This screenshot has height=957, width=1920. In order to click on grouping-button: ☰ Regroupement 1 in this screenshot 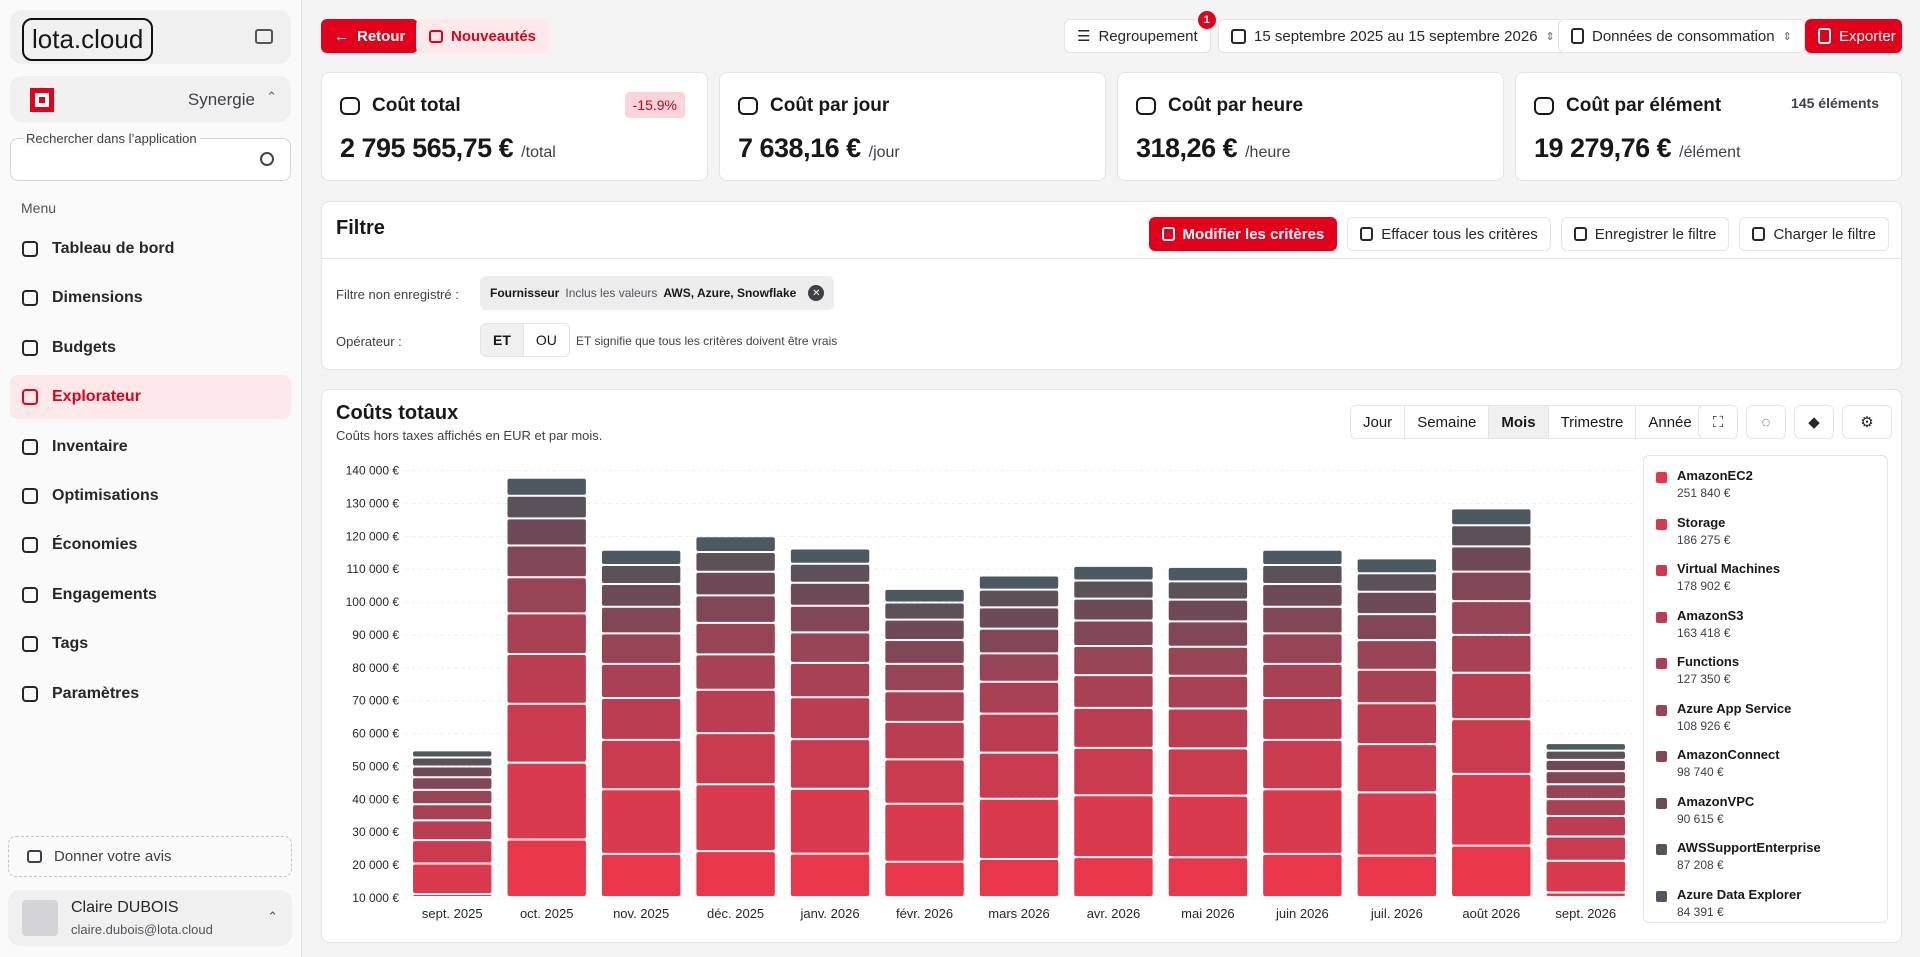, I will do `click(1140, 32)`.